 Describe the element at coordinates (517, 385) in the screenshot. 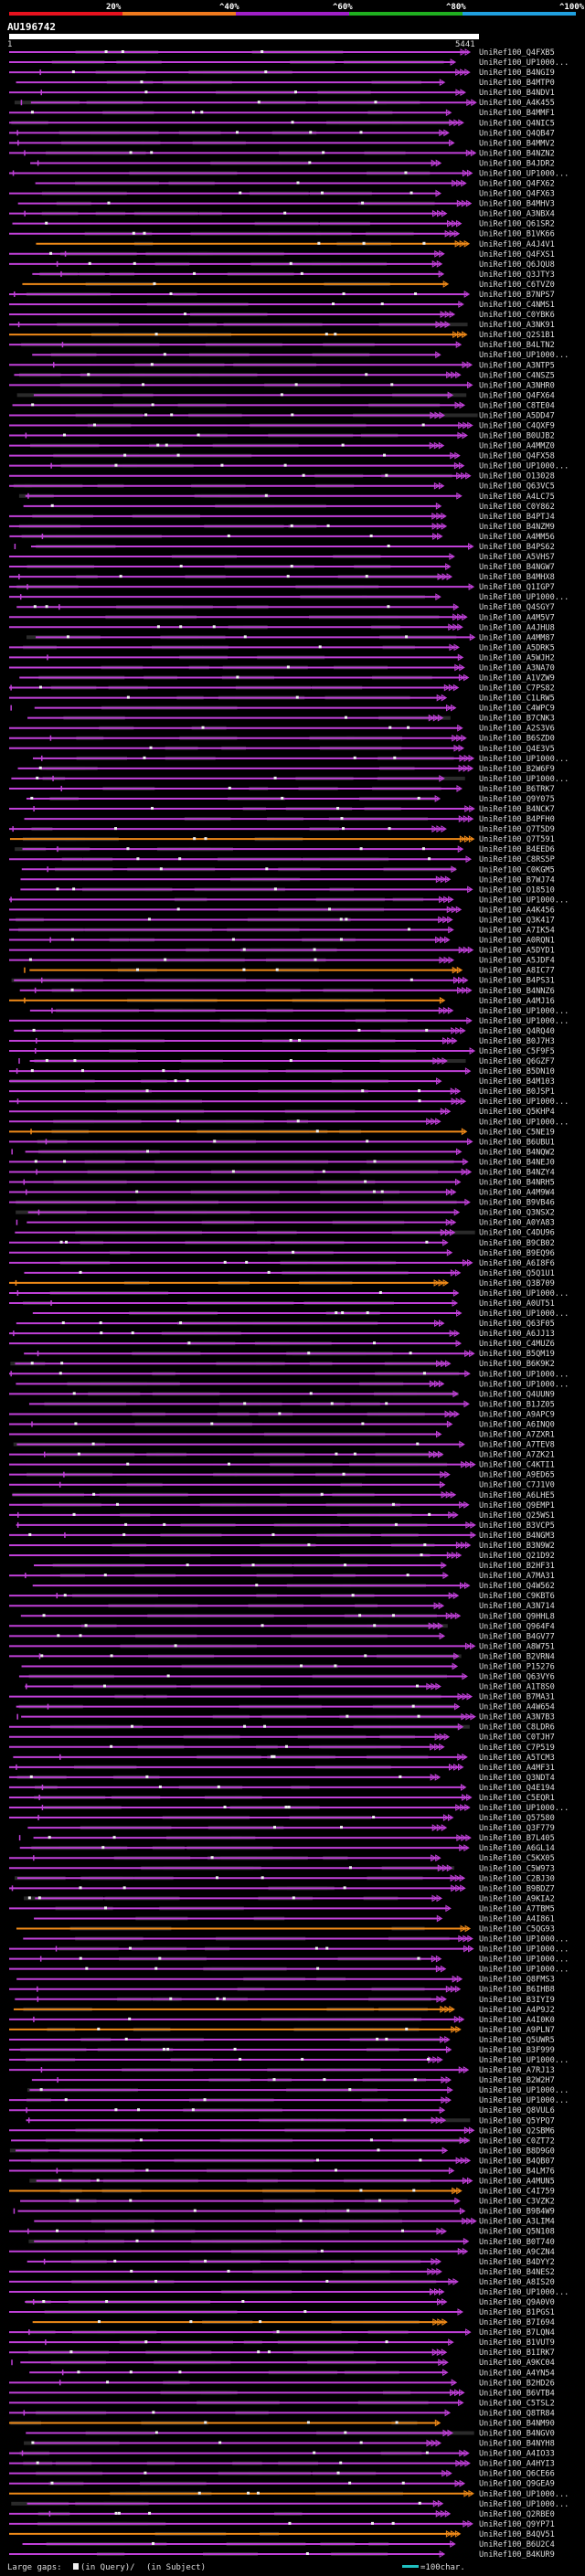

I see `hit-label: UniRef100_A3NHR0` at that location.